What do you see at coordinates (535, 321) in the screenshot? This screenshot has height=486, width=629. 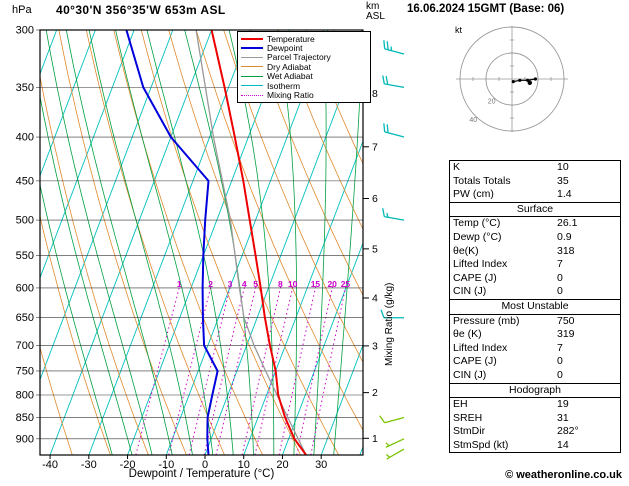 I see `stats-row: Pressure (mb) 750` at bounding box center [535, 321].